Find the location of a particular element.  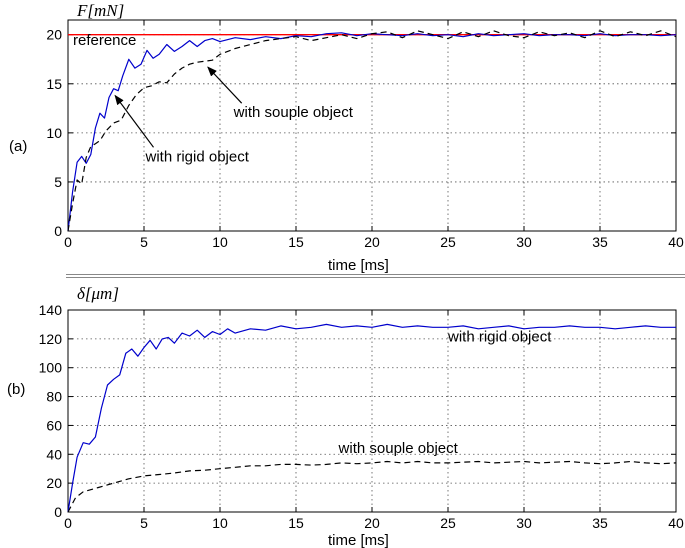

y-tick-label: 120 is located at coordinates (51, 339).